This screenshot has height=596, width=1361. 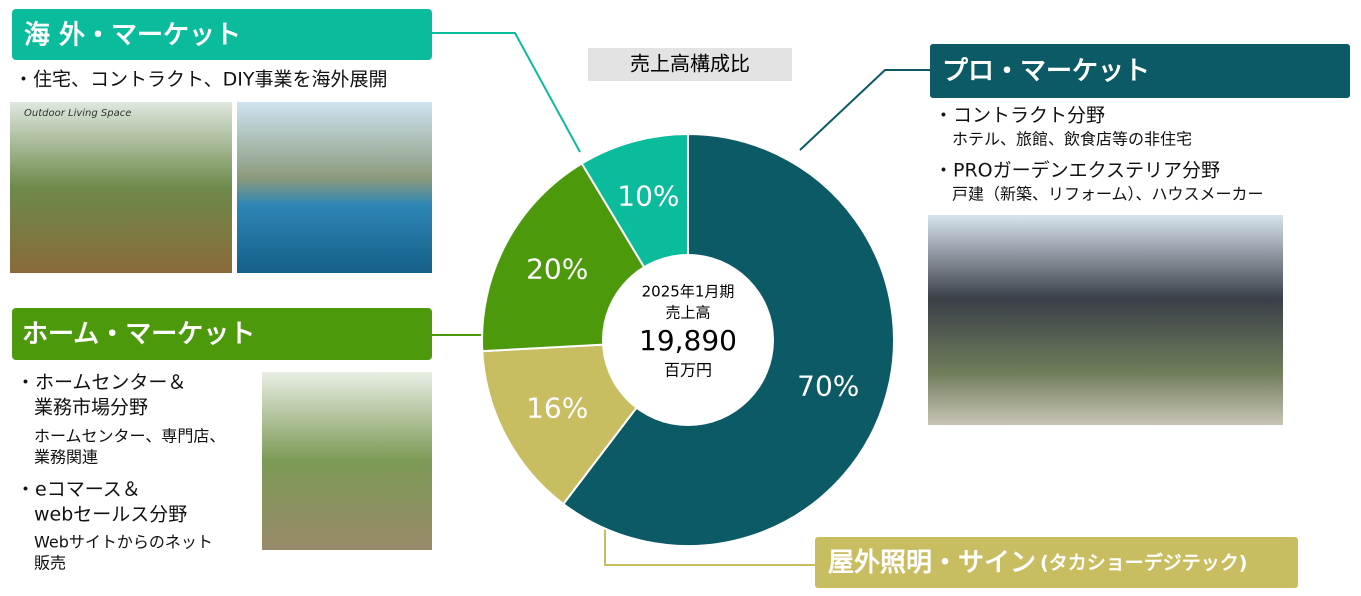 I want to click on sub-text: 販売, so click(x=50, y=563).